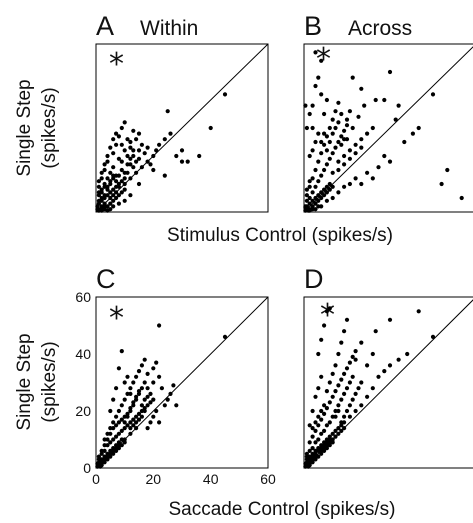 The width and height of the screenshot is (473, 523). Describe the element at coordinates (116, 318) in the screenshot. I see `panel-c-asterisk: *` at that location.